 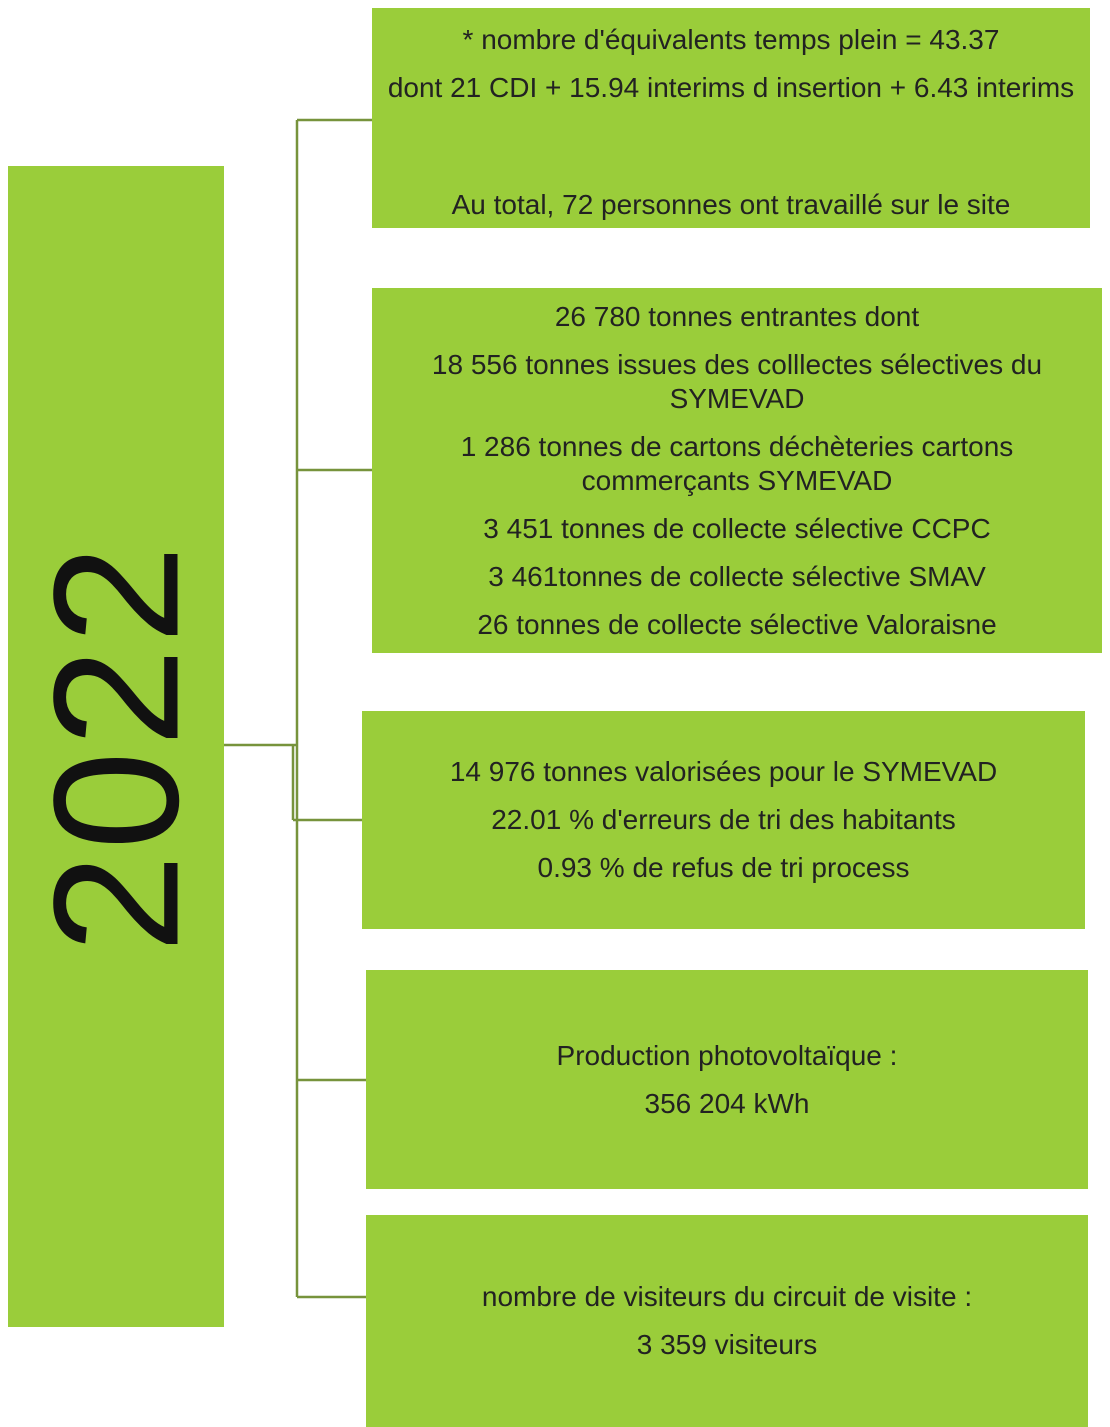 What do you see at coordinates (737, 576) in the screenshot?
I see `box-line: 3 461tonnes de collecte sélective SMAV` at bounding box center [737, 576].